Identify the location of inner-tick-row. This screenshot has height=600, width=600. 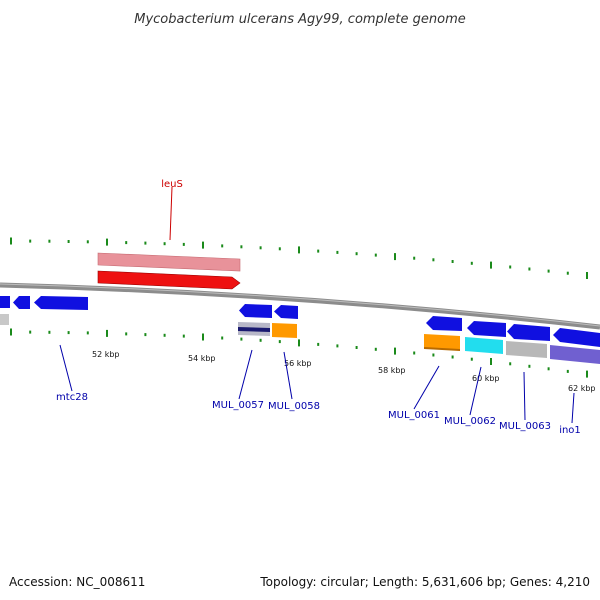
(299, 353).